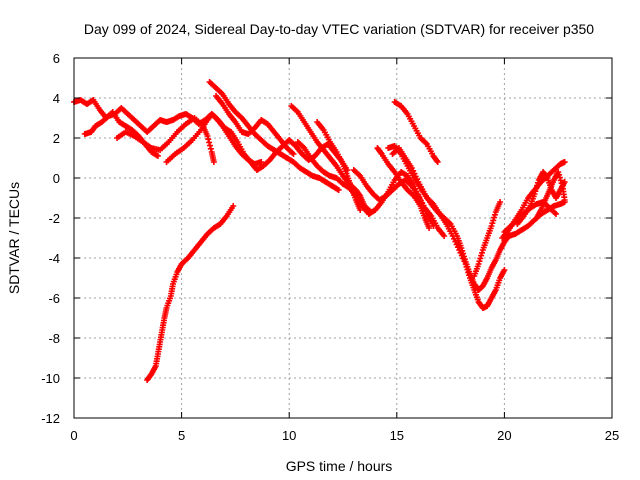 The height and width of the screenshot is (480, 640). I want to click on y-tick-label: 0, so click(56, 178).